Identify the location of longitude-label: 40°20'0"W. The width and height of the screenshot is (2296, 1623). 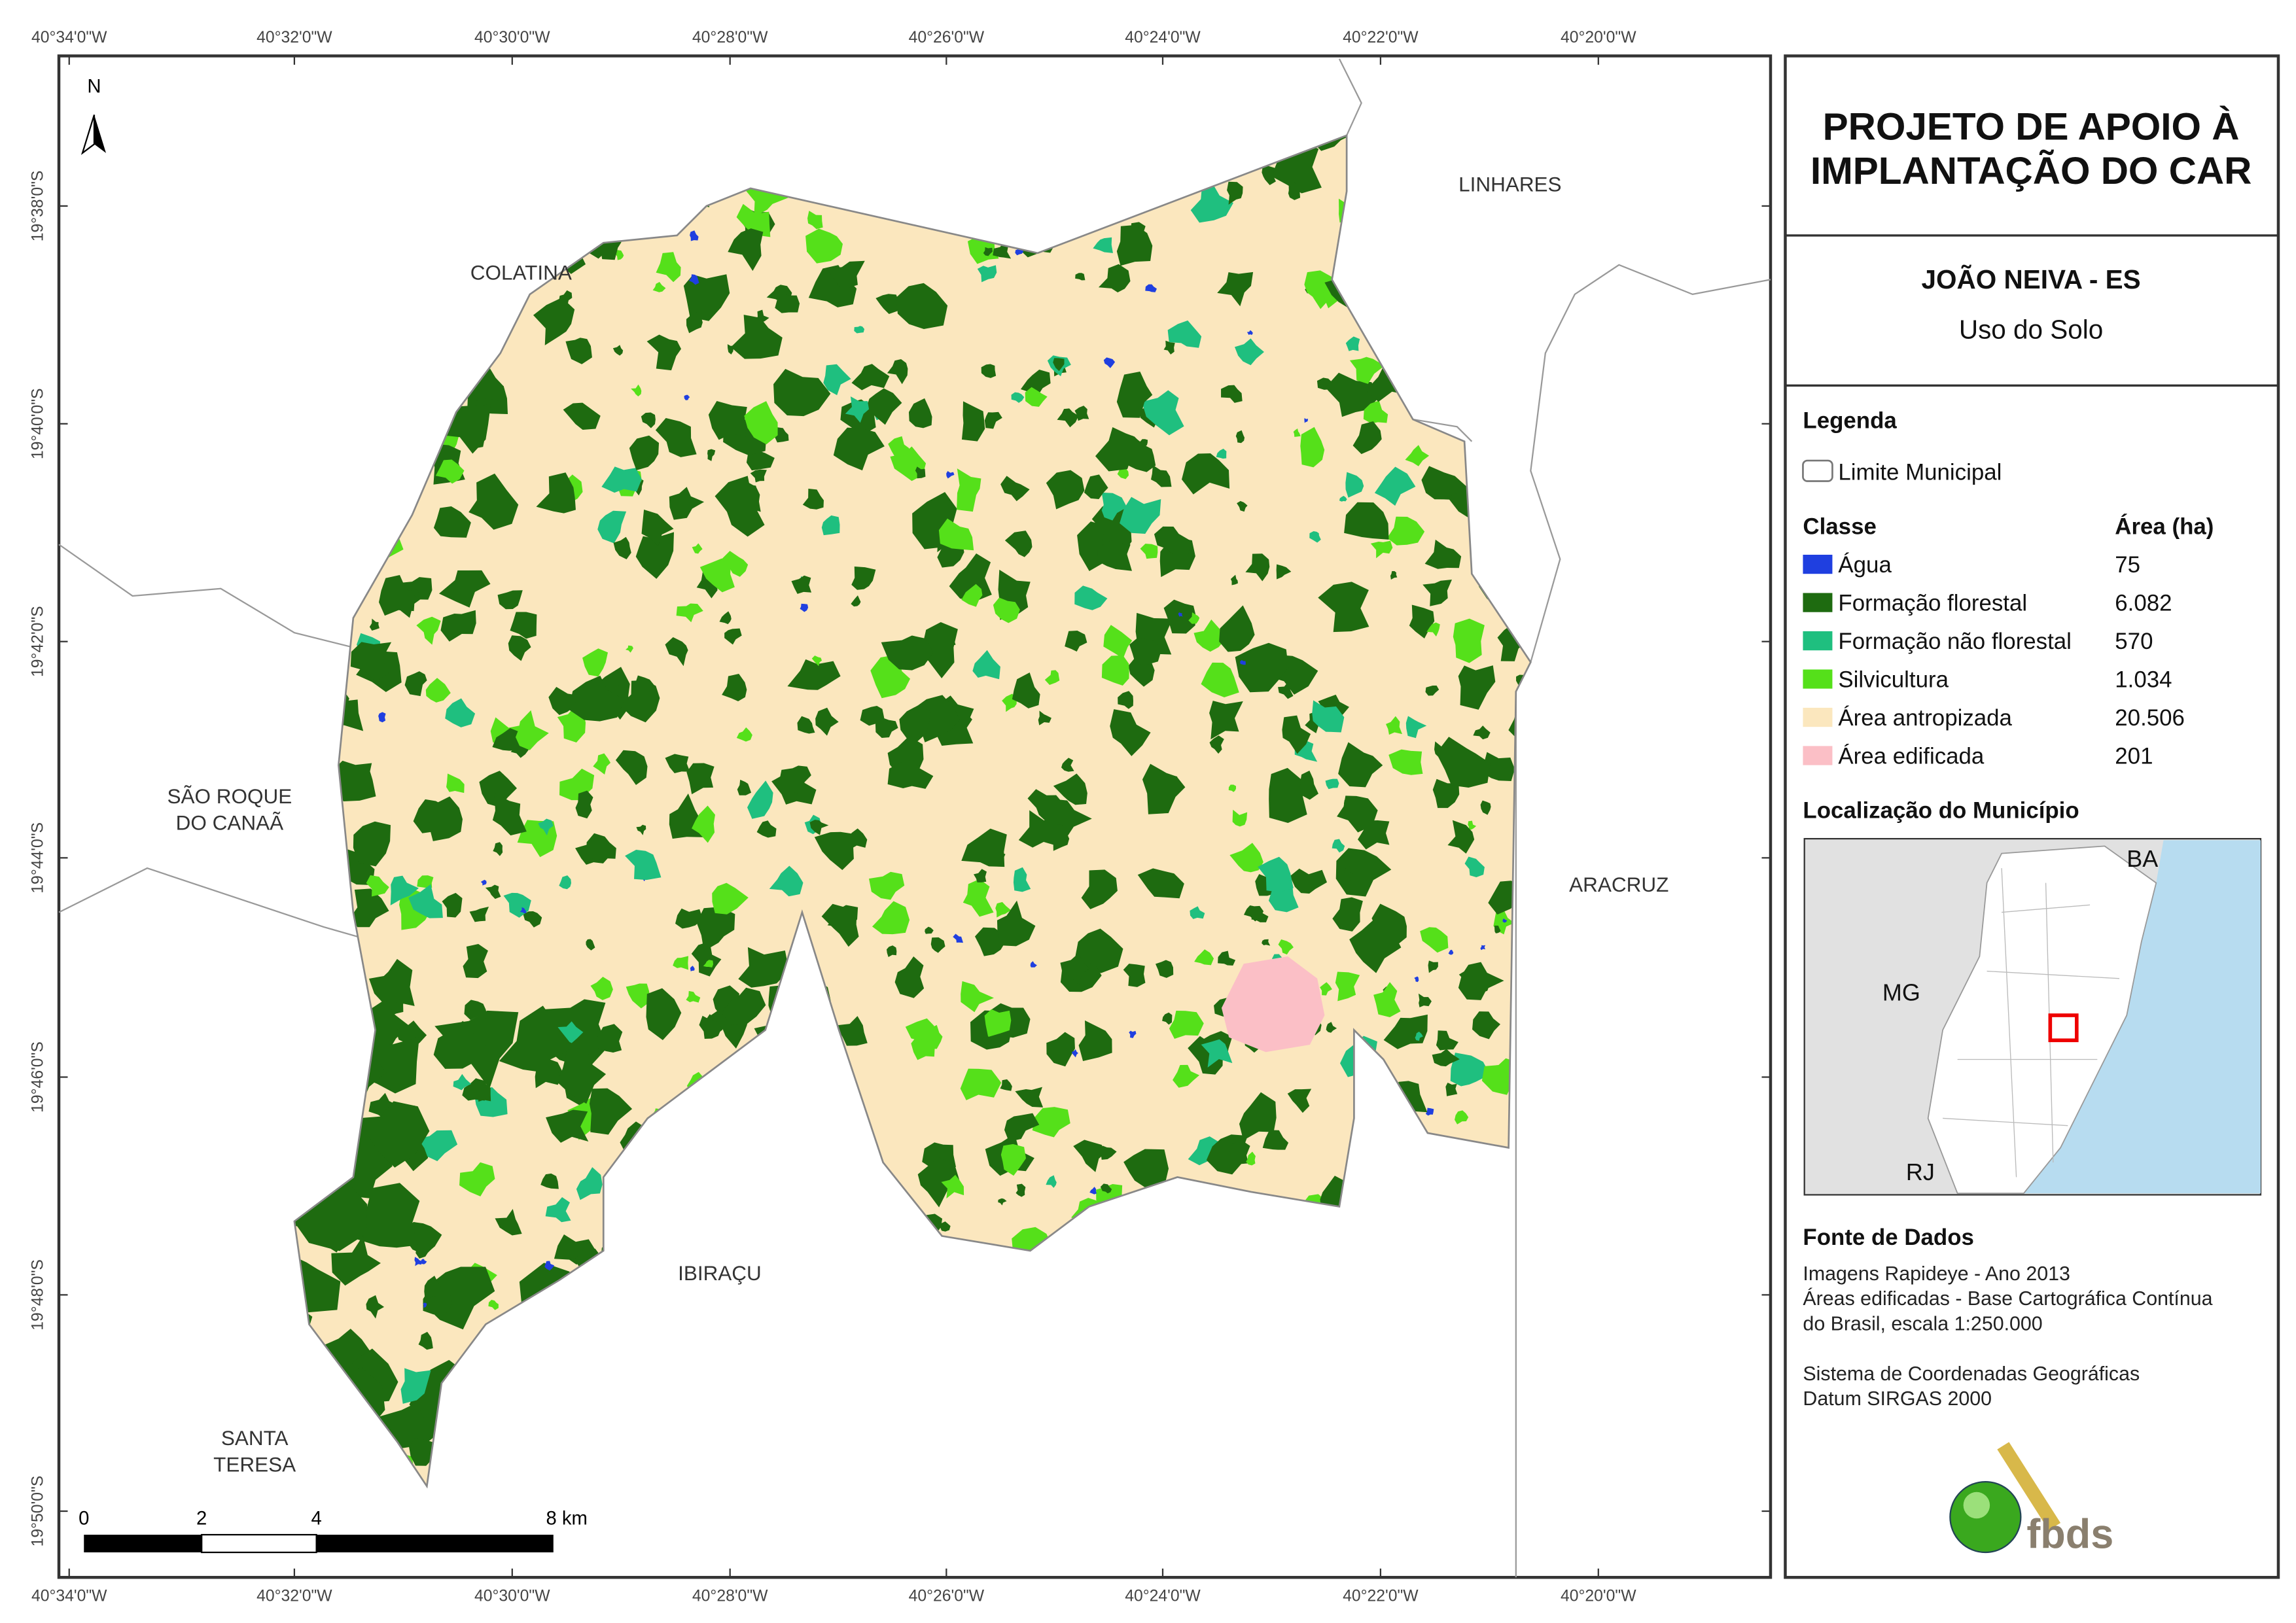
(1598, 38).